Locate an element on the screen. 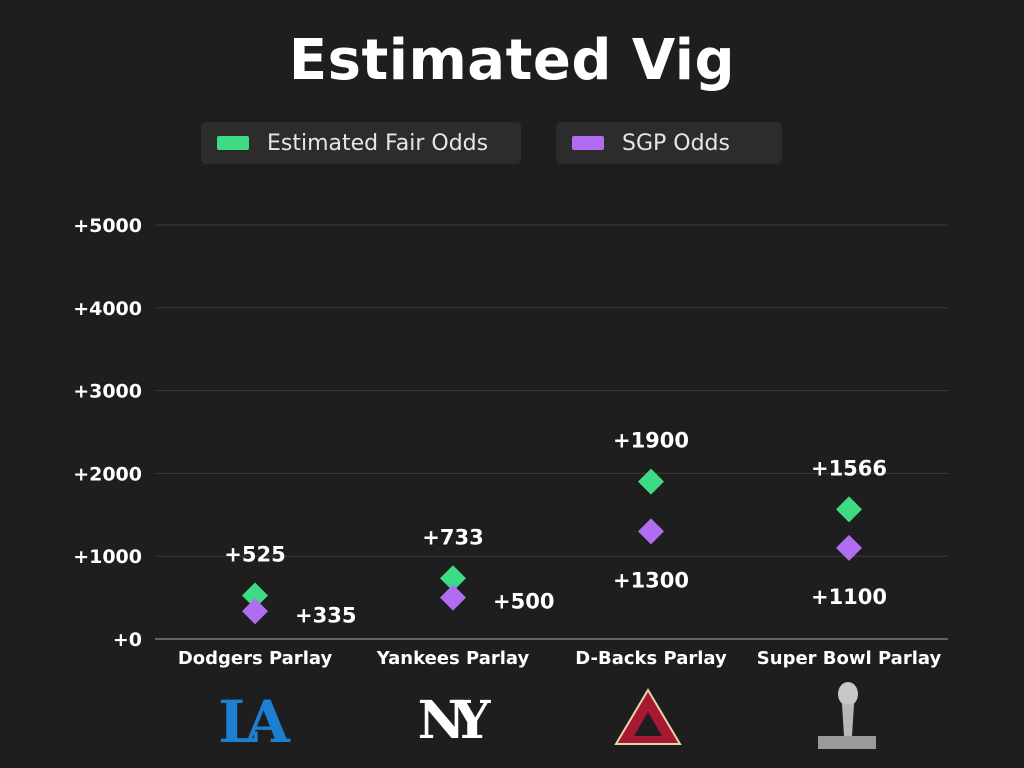  fair-odds-label: +525 is located at coordinates (254, 555).